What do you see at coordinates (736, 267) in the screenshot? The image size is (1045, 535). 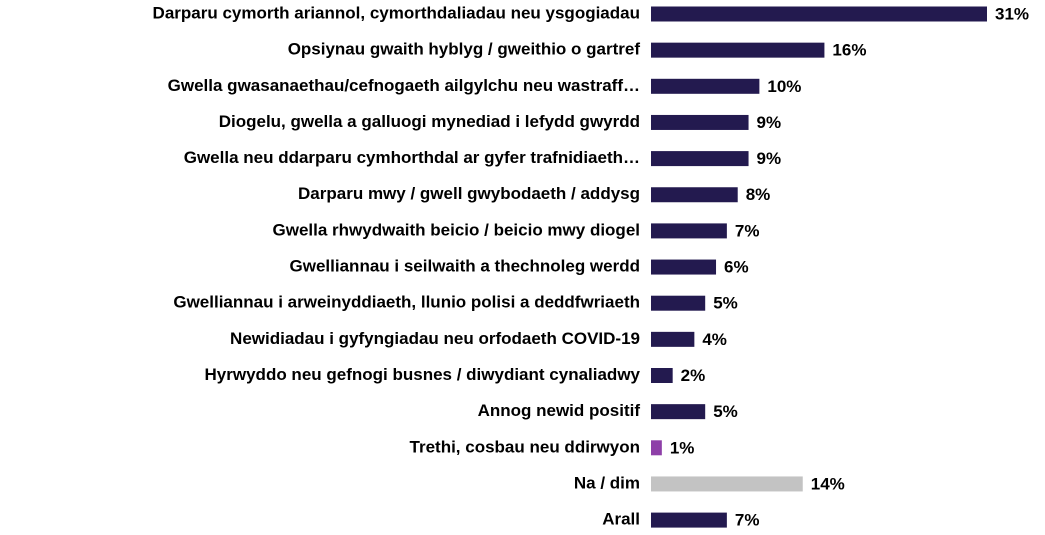 I see `value-label: 6%` at bounding box center [736, 267].